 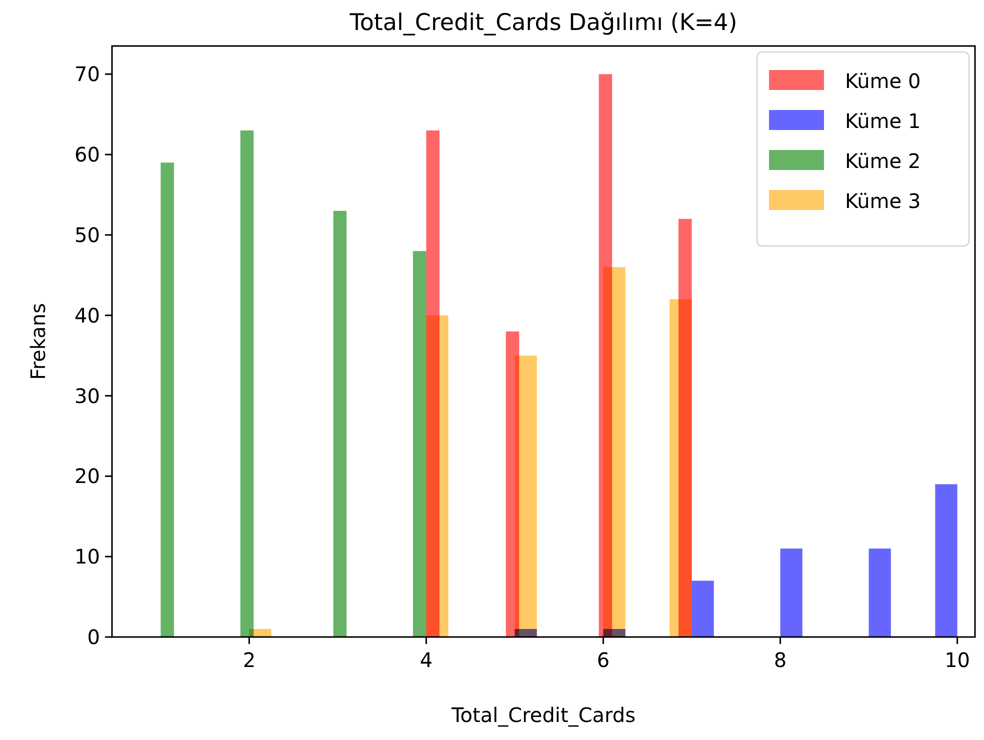 What do you see at coordinates (87, 556) in the screenshot?
I see `y-tick-label: 10` at bounding box center [87, 556].